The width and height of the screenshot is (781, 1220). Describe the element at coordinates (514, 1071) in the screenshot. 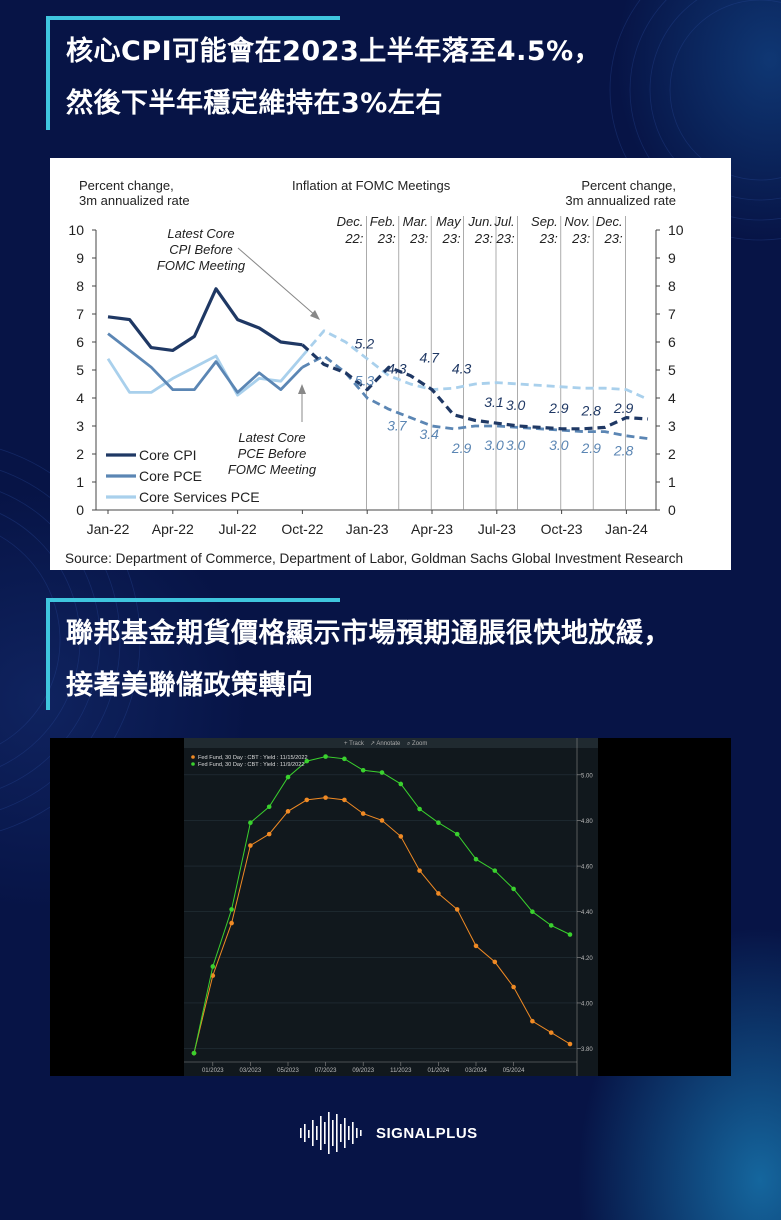

I see `x-tick-label: 05/2024` at that location.